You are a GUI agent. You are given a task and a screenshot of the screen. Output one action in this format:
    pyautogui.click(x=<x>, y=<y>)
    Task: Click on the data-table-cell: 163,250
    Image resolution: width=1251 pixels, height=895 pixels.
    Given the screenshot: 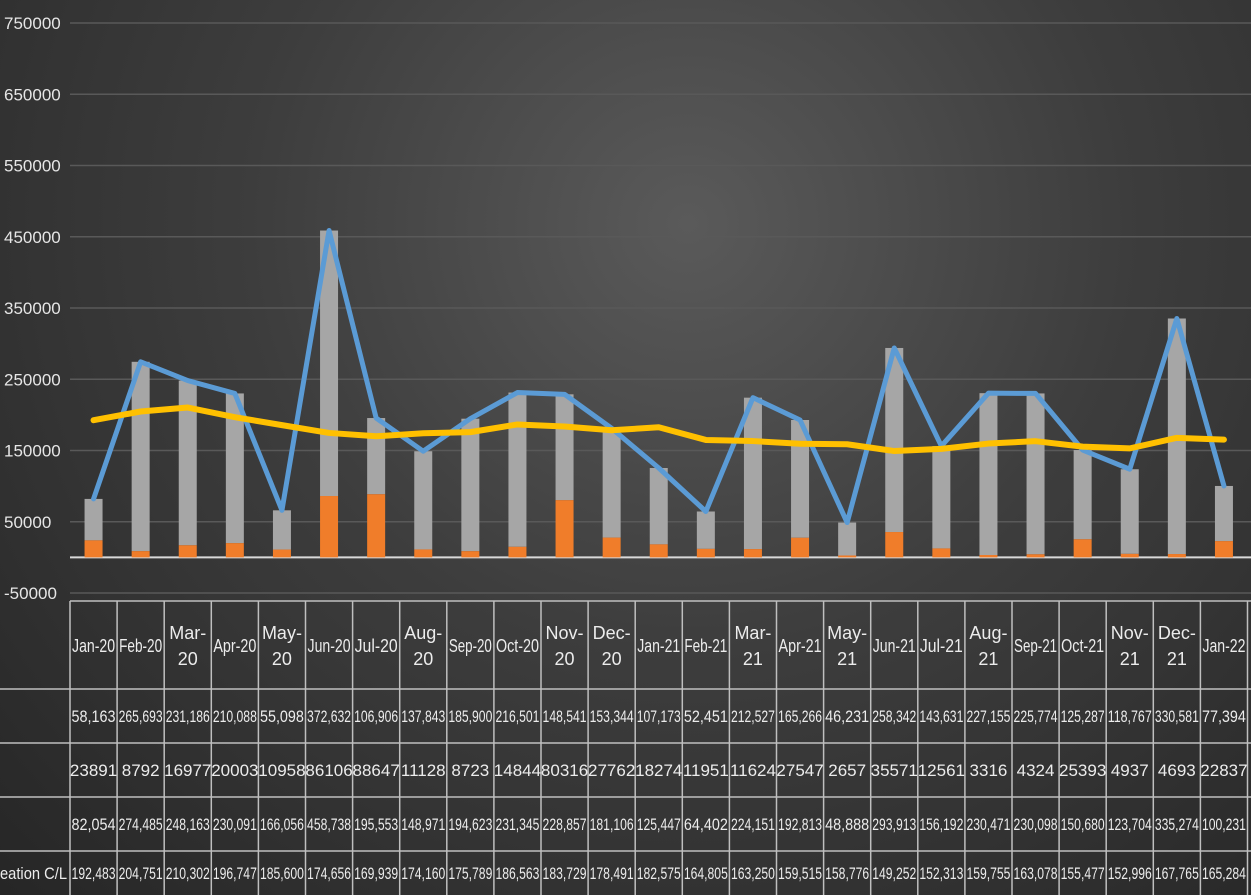 What is the action you would take?
    pyautogui.click(x=753, y=873)
    